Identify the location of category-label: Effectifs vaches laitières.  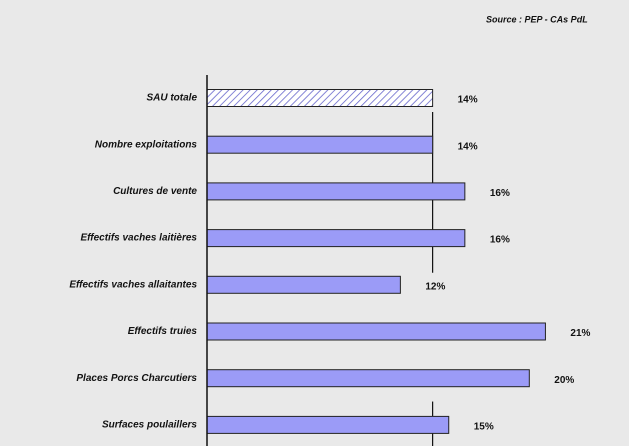
(138, 238).